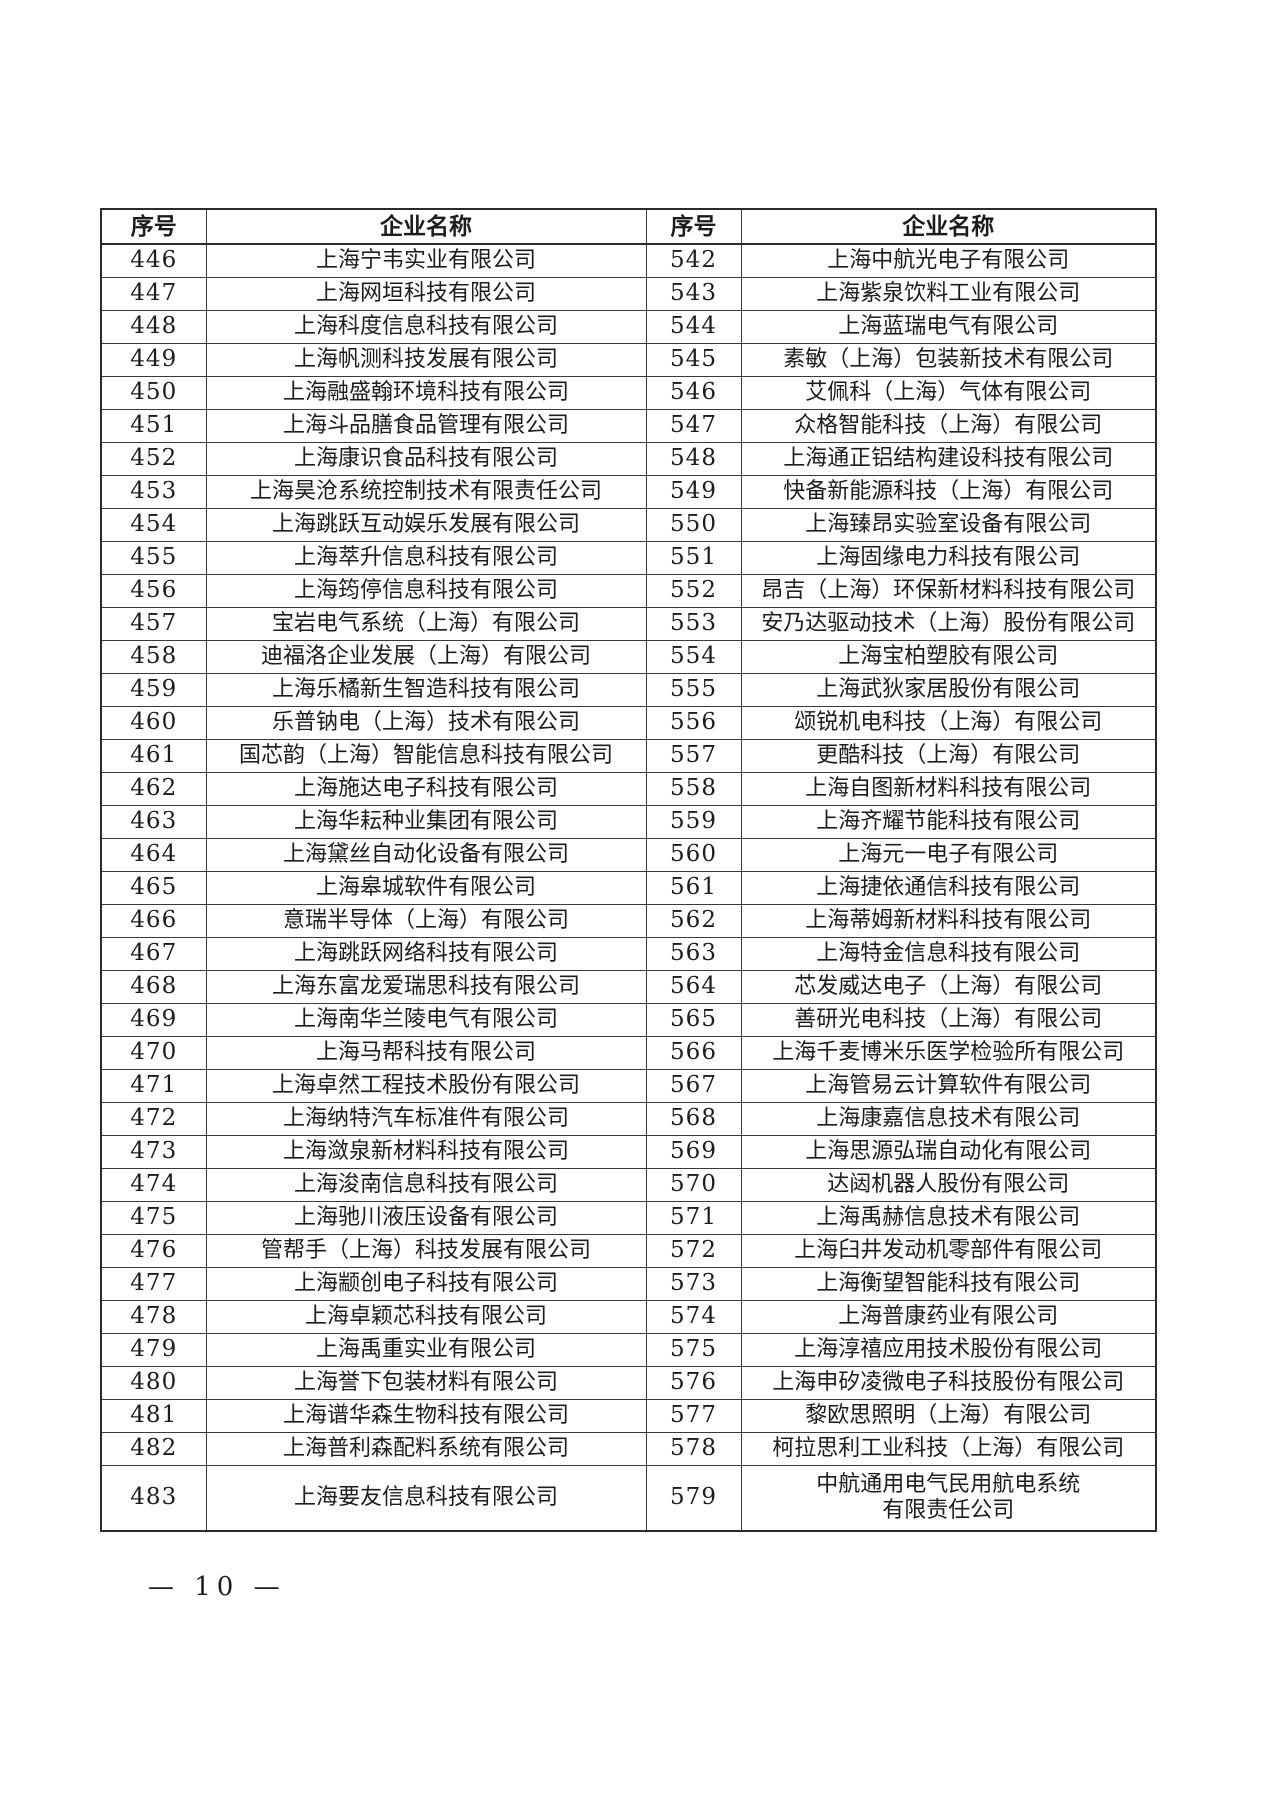 The height and width of the screenshot is (1810, 1280). I want to click on company-name-cell-right: 上海康嘉信息技术有限公司, so click(948, 1119).